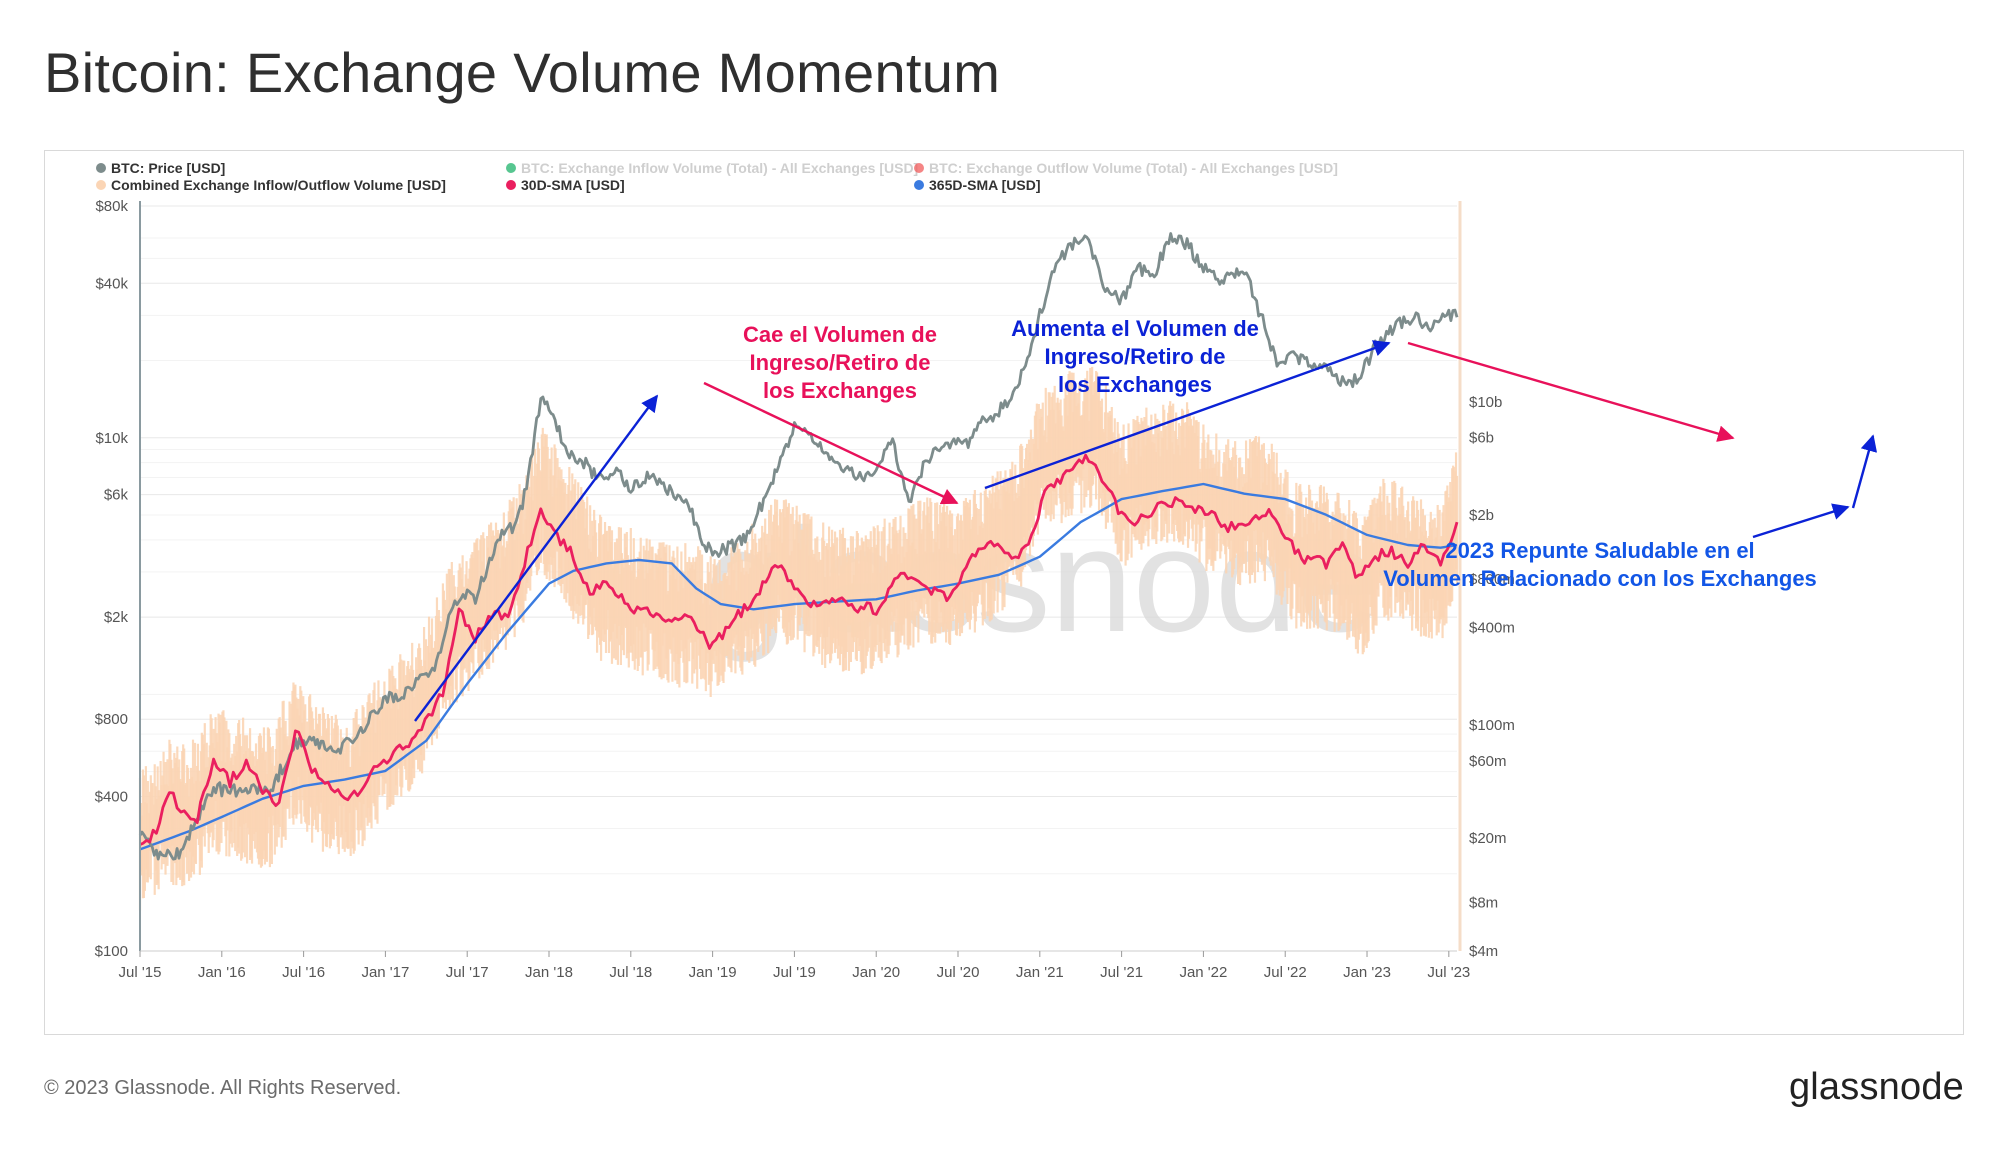 This screenshot has width=2000, height=1152. Describe the element at coordinates (1187, 415) in the screenshot. I see `arrow-rise-2019-2021` at that location.